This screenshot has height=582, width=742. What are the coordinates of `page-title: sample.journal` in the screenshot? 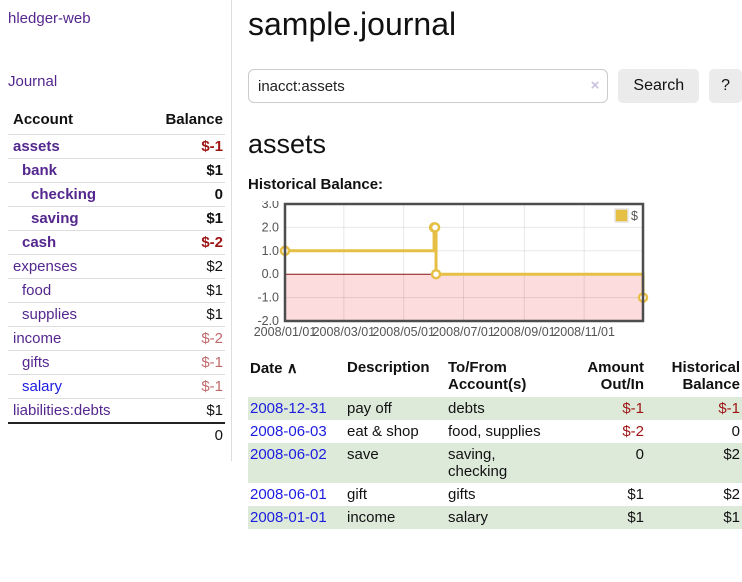 It's located at (352, 24).